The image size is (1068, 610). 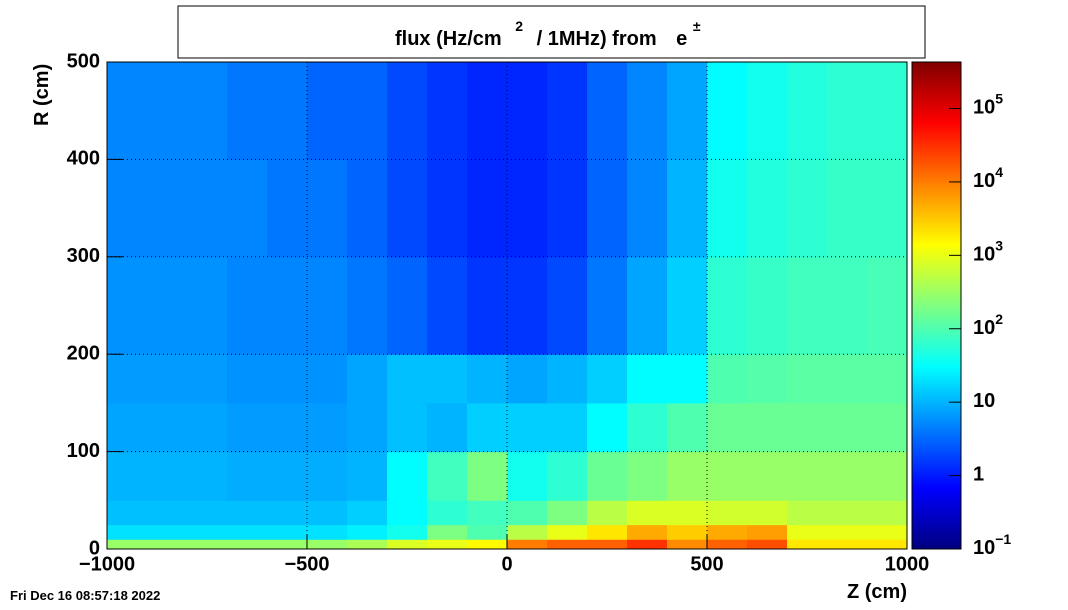 I want to click on title-part: 2, so click(x=519, y=26).